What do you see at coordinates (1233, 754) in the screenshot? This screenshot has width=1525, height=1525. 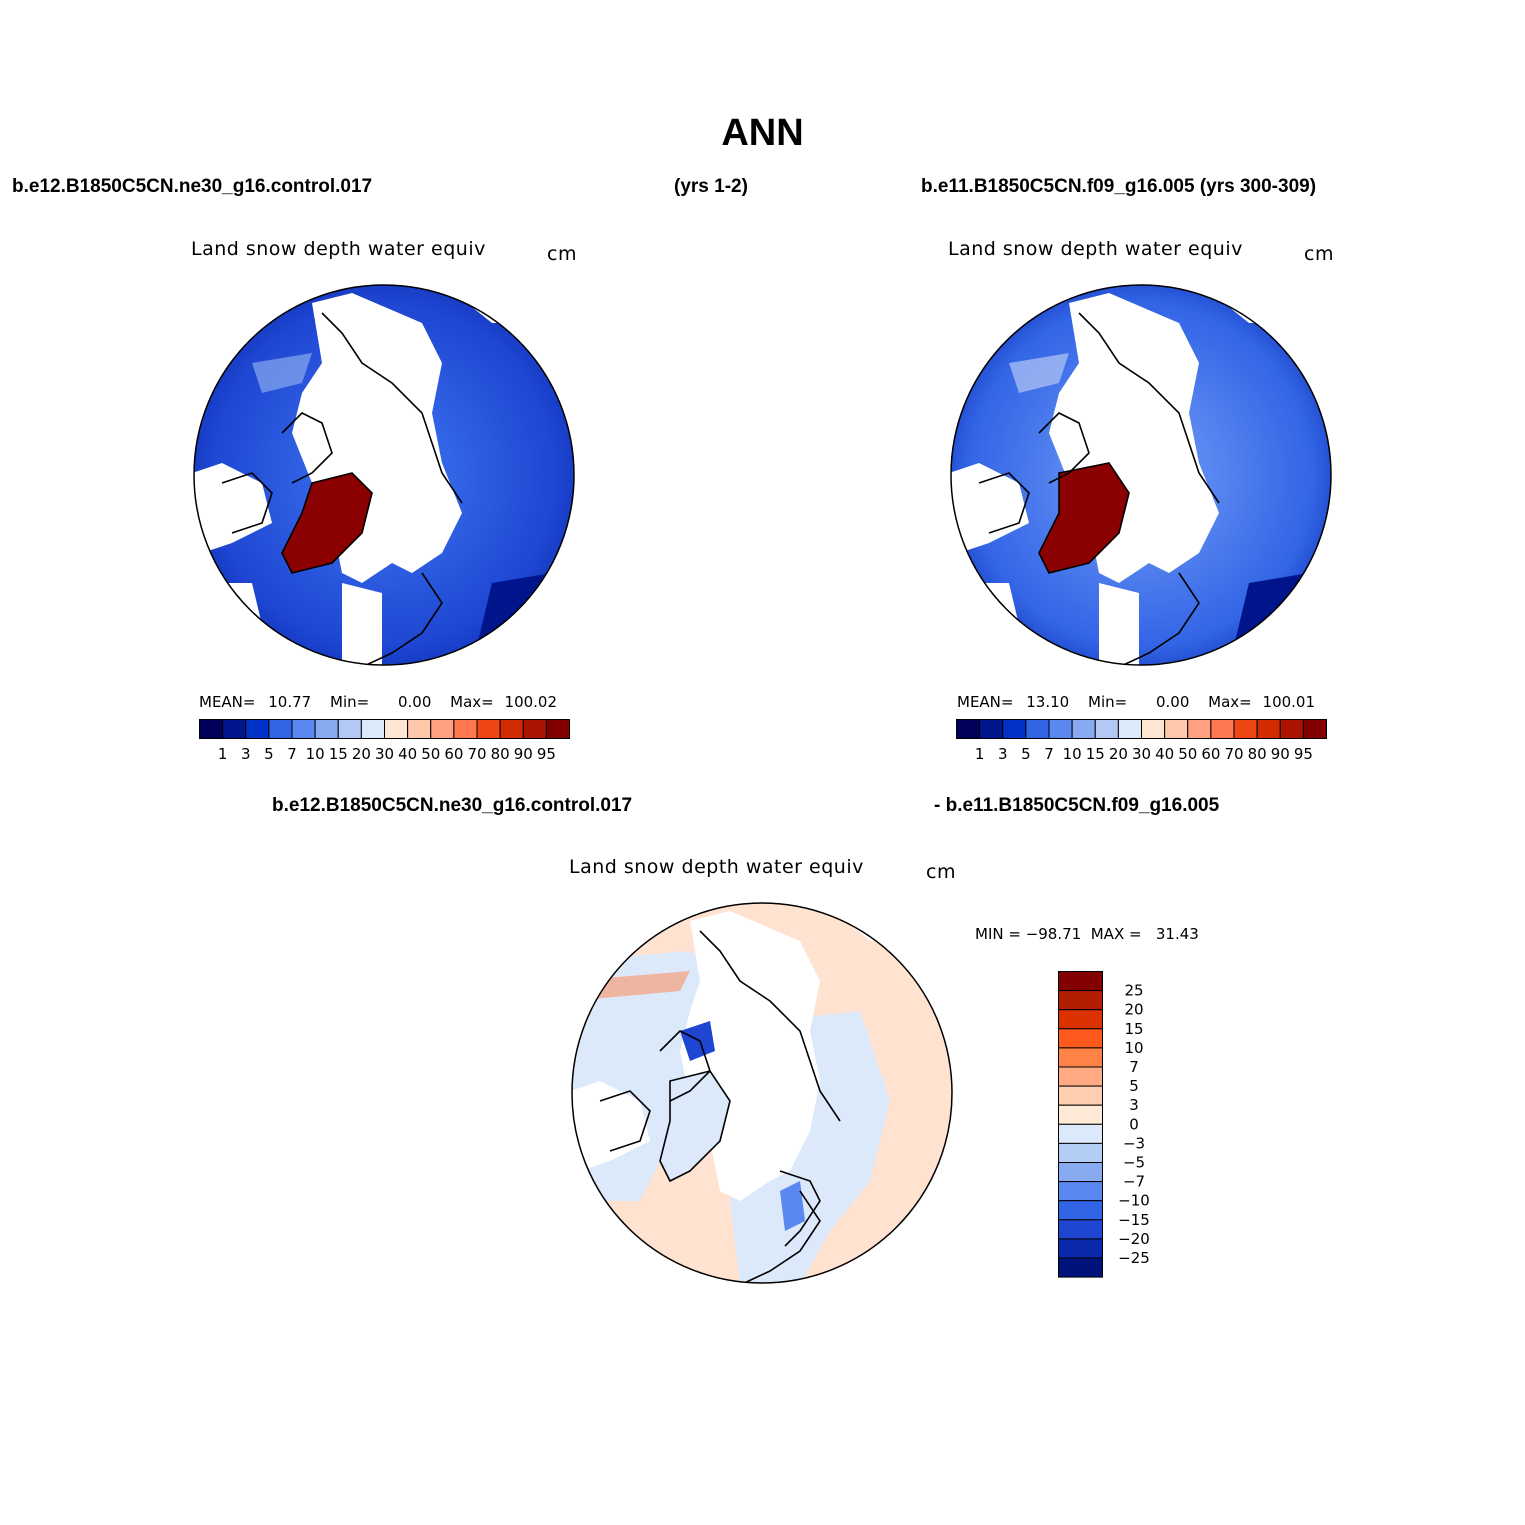 I see `panel2-colorbar-label: 70` at bounding box center [1233, 754].